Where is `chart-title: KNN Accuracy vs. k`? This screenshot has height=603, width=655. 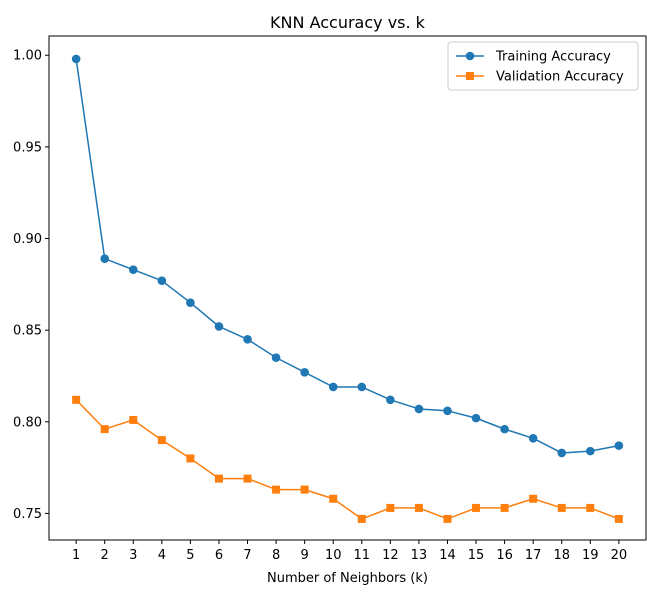
chart-title: KNN Accuracy vs. k is located at coordinates (348, 22).